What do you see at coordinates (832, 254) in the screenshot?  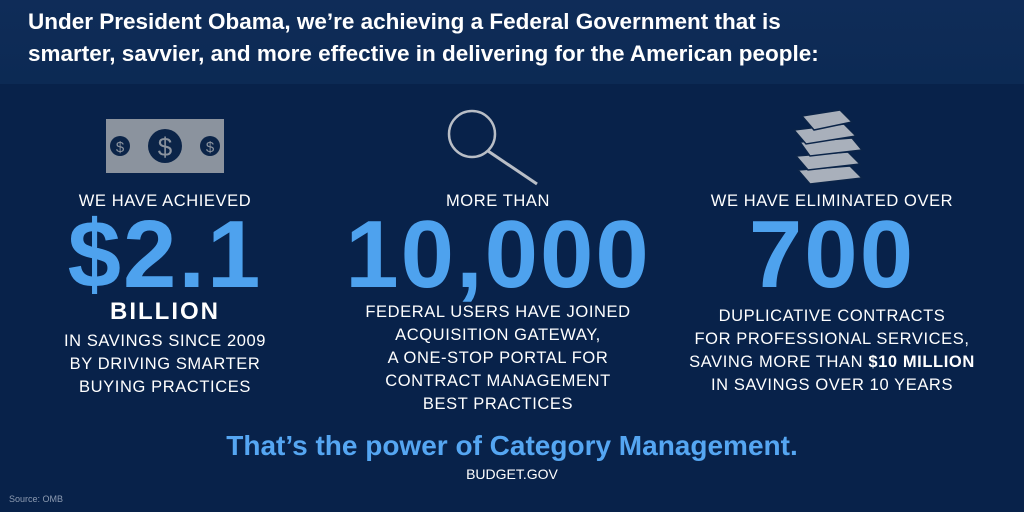 I see `stat-value: 700` at bounding box center [832, 254].